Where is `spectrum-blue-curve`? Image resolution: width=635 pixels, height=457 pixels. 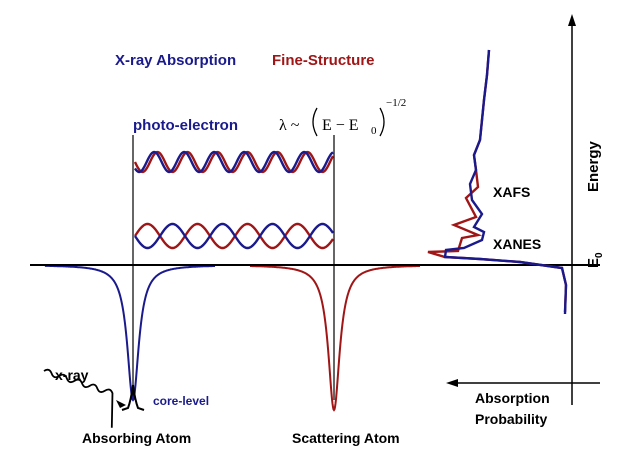
spectrum-blue-curve is located at coordinates (505, 182).